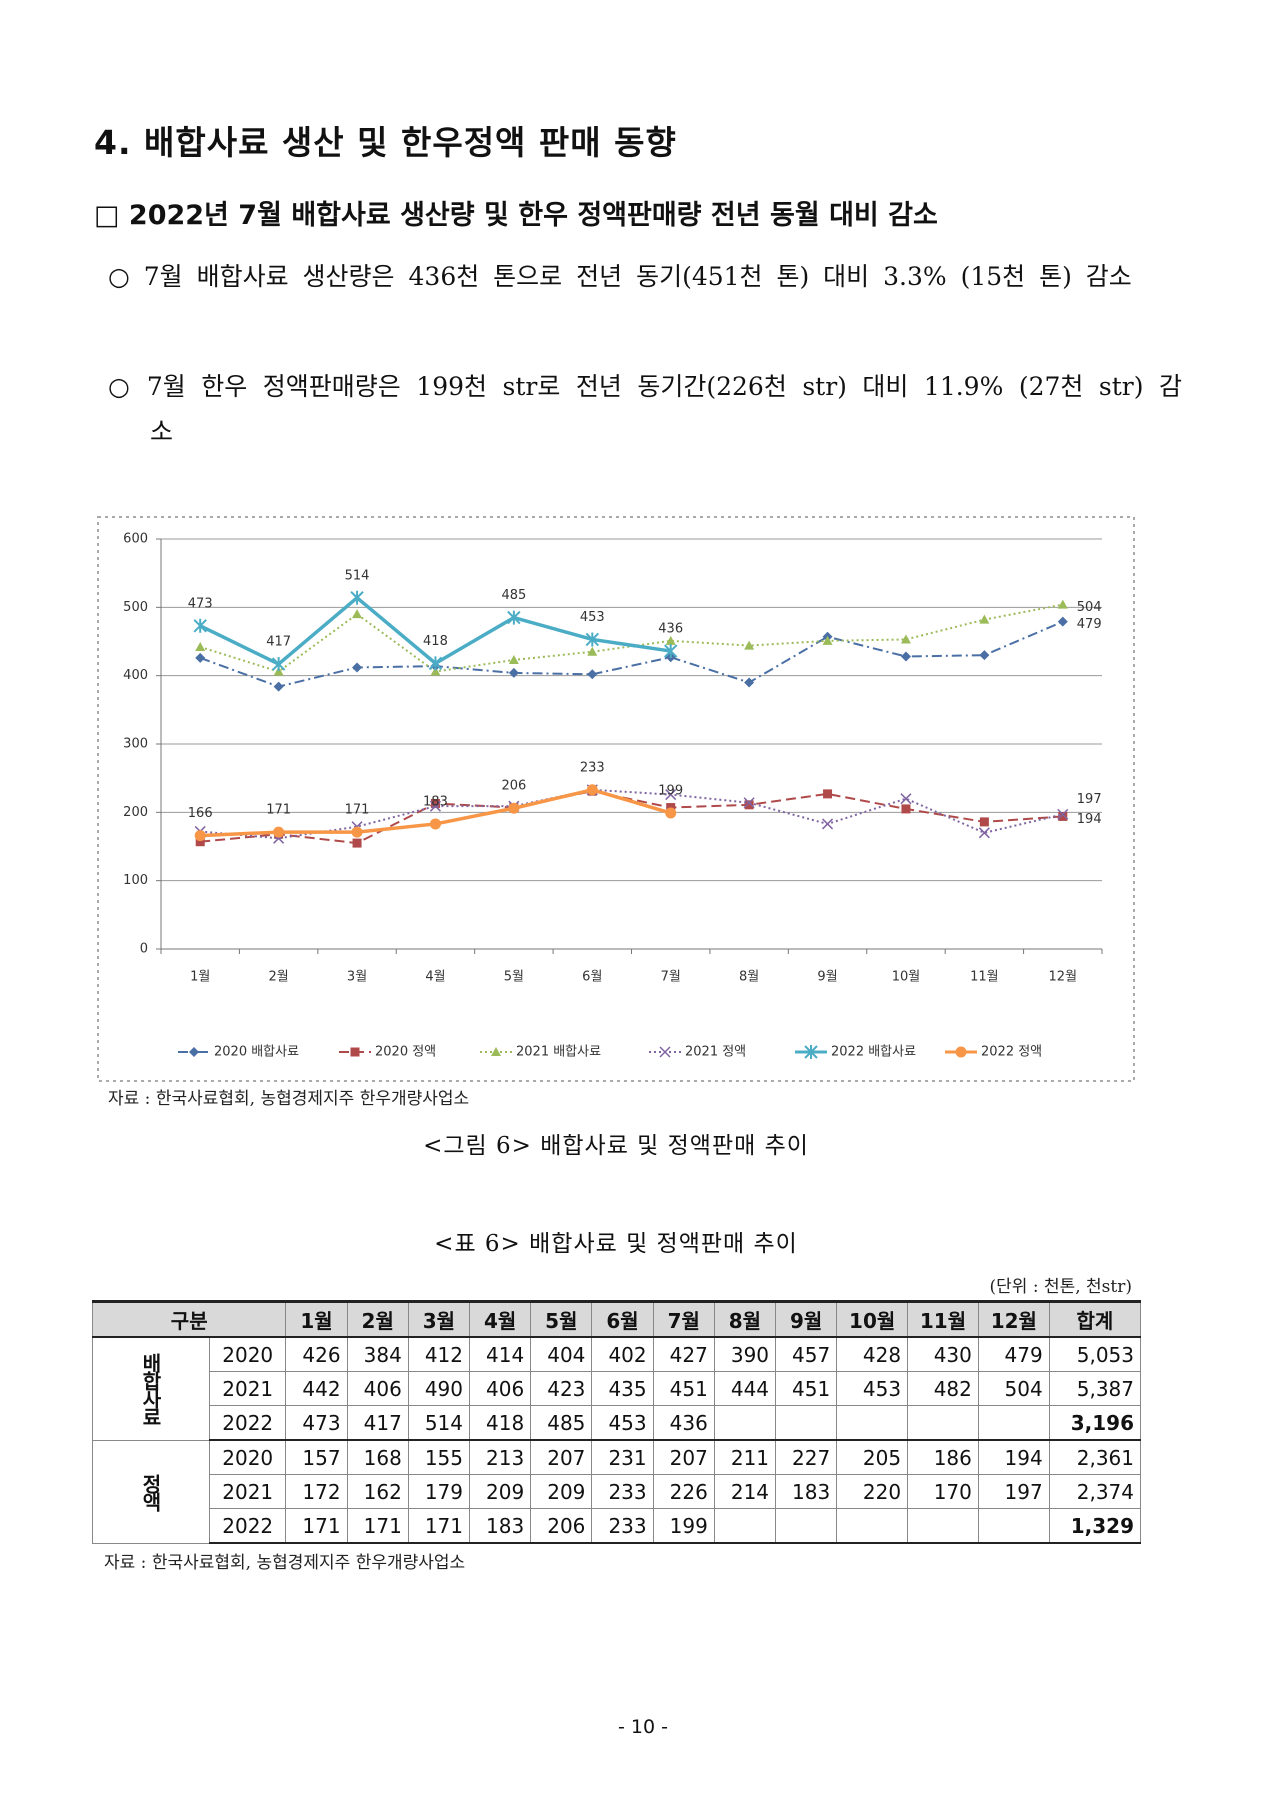  Describe the element at coordinates (715, 1052) in the screenshot. I see `legend-label: 2021 정액` at that location.